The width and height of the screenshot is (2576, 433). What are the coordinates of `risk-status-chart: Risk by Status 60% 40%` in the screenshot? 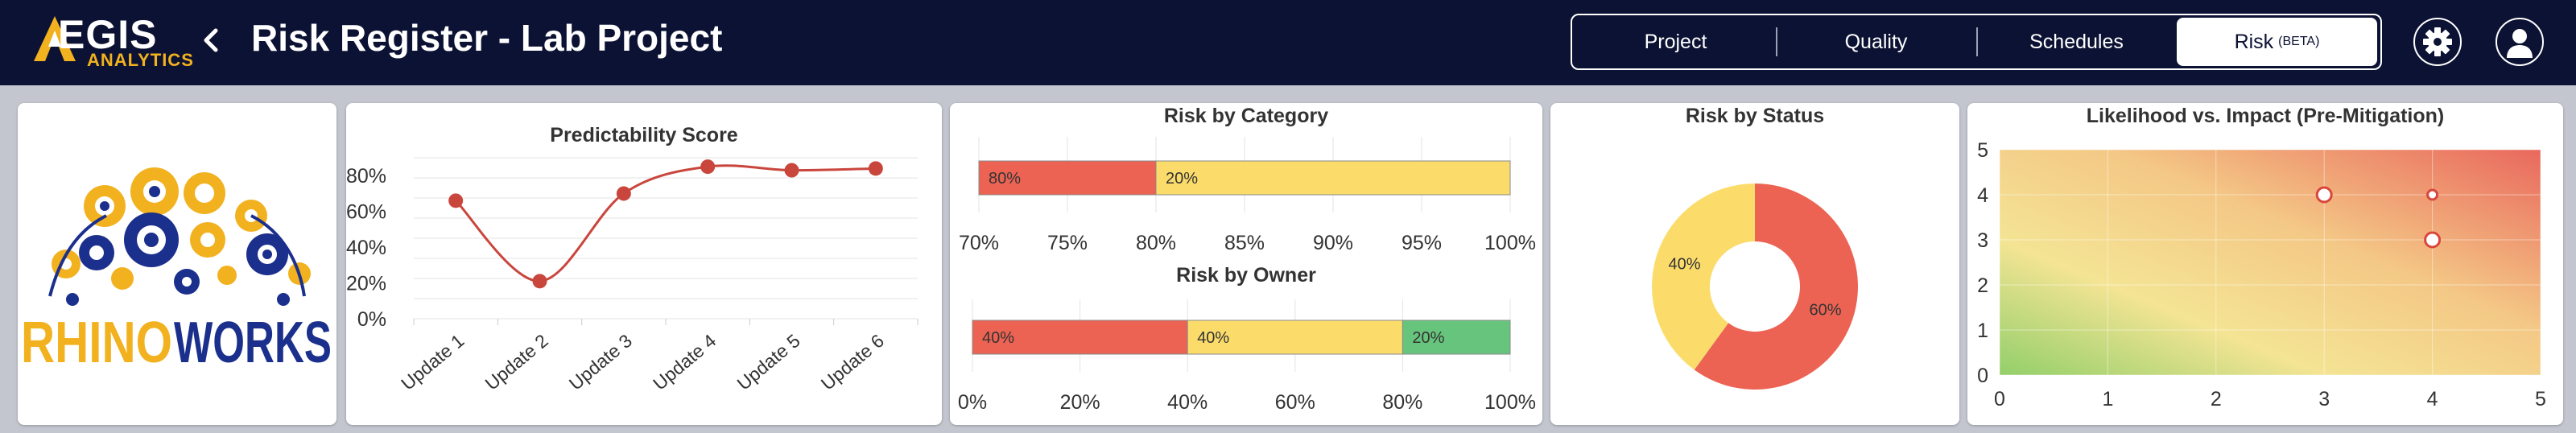 It's located at (1755, 248).